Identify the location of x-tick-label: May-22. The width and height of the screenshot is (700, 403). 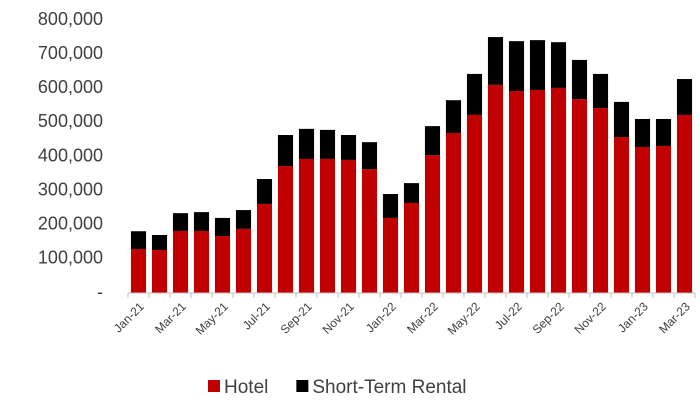
(464, 318).